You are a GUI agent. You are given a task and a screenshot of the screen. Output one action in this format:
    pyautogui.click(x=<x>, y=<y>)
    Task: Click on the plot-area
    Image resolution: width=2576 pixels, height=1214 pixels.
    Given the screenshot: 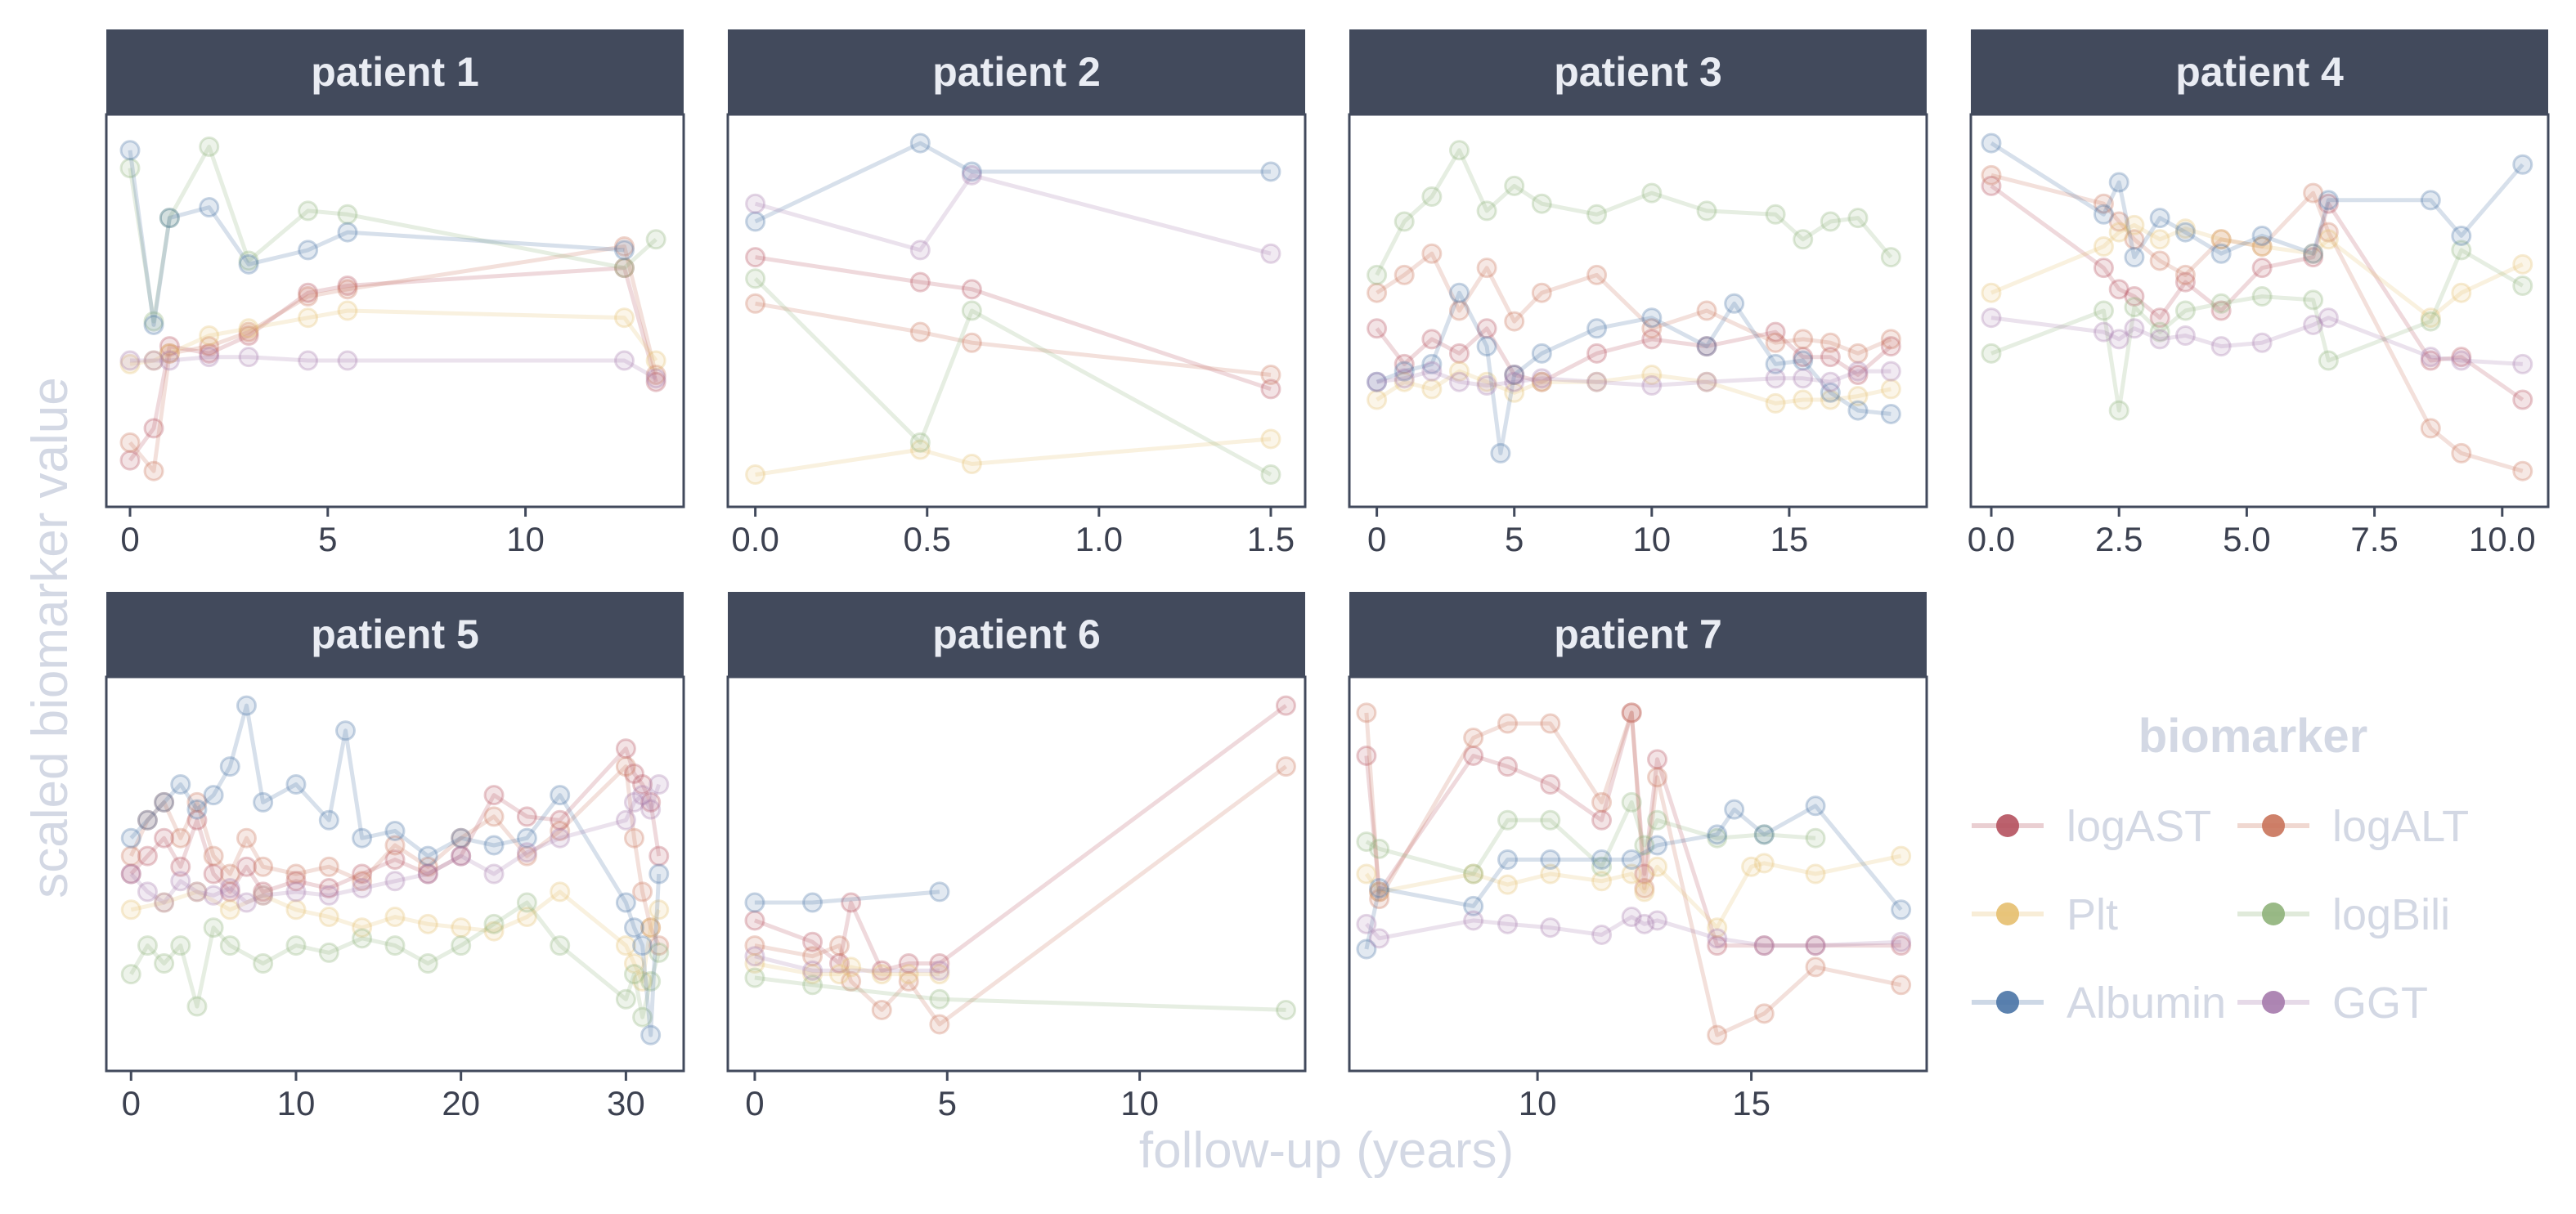 What is the action you would take?
    pyautogui.click(x=1638, y=874)
    